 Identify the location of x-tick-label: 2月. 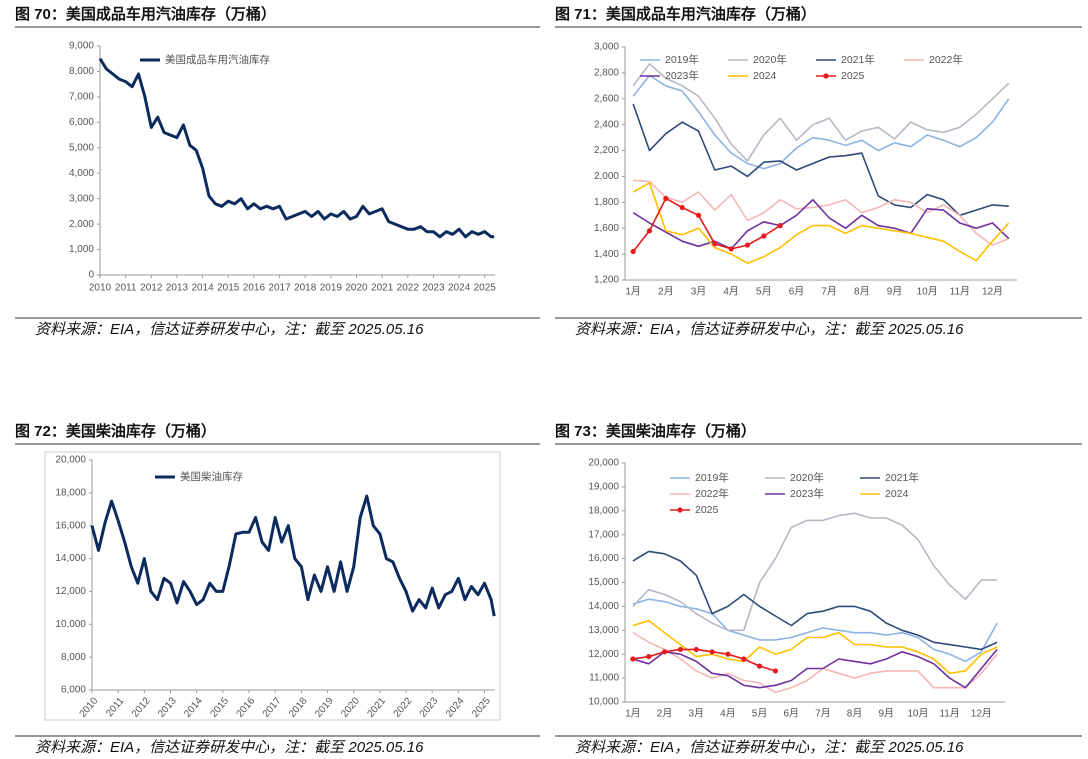
(666, 292).